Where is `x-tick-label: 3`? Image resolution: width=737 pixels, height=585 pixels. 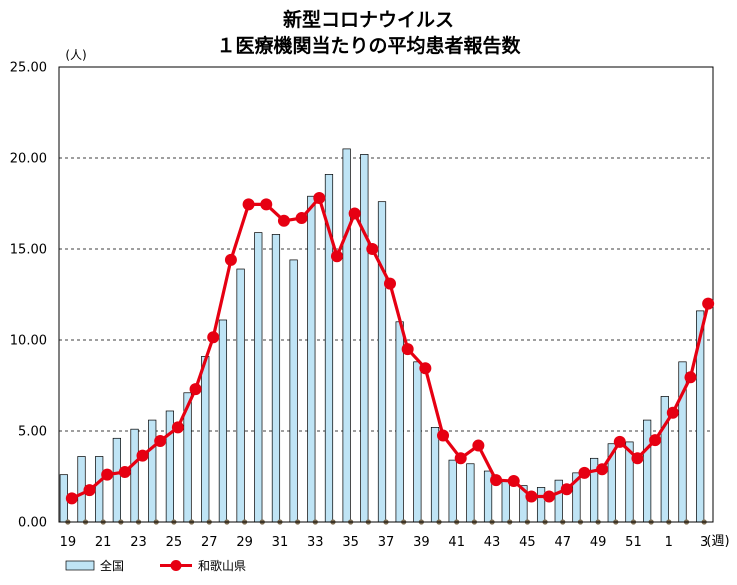
x-tick-label: 3 is located at coordinates (704, 542).